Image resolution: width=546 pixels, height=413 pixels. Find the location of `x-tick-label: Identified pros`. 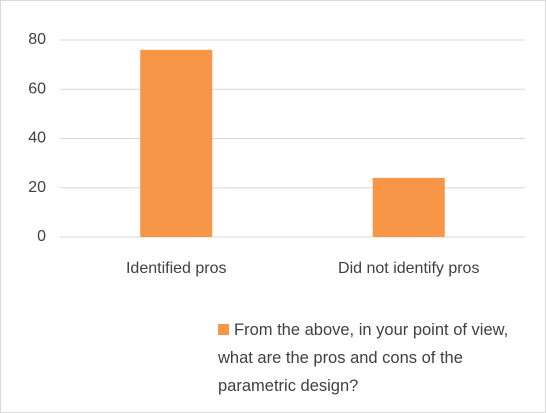

x-tick-label: Identified pros is located at coordinates (176, 268).